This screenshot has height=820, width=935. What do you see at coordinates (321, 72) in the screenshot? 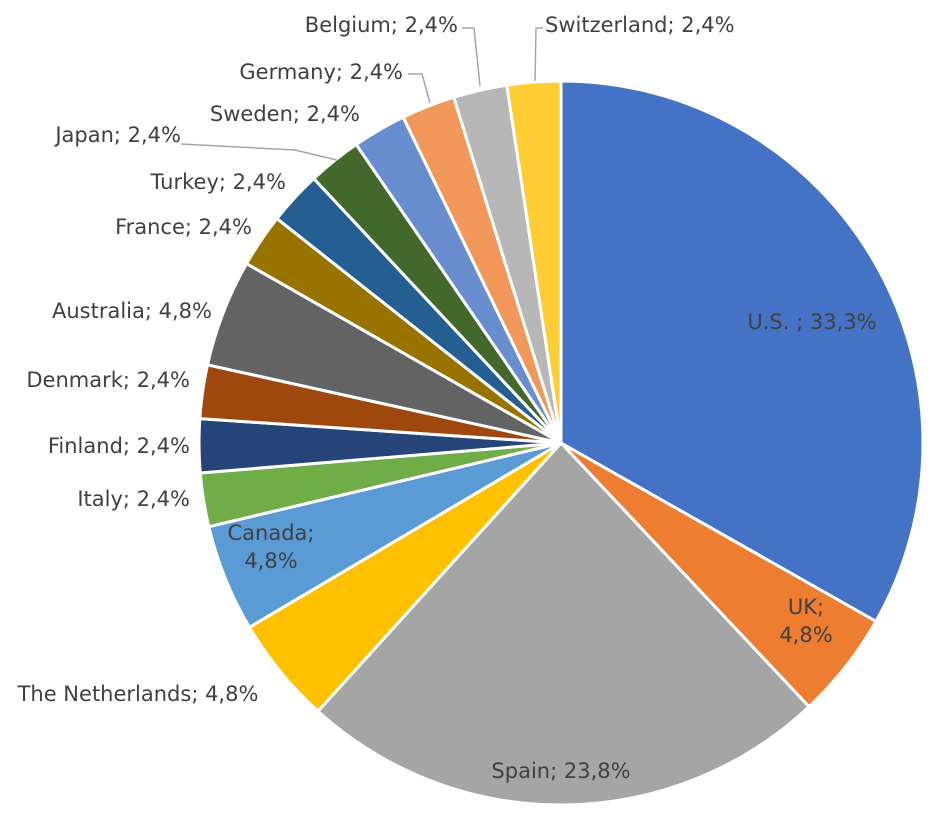
I see `data-label-germany: Germany; 2,4%` at bounding box center [321, 72].